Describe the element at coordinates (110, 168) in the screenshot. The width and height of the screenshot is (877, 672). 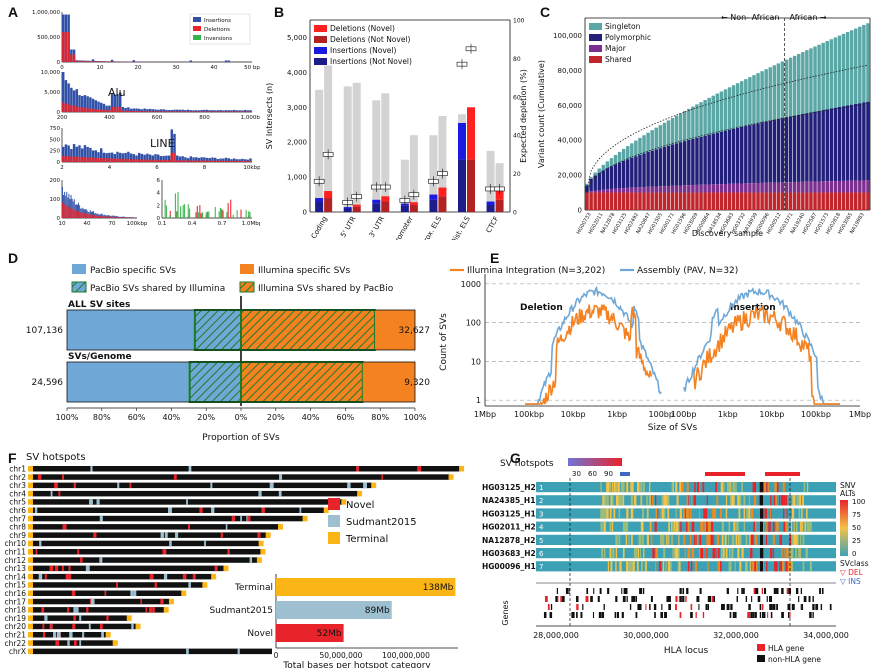
I see `hist3-xtick: 4` at that location.